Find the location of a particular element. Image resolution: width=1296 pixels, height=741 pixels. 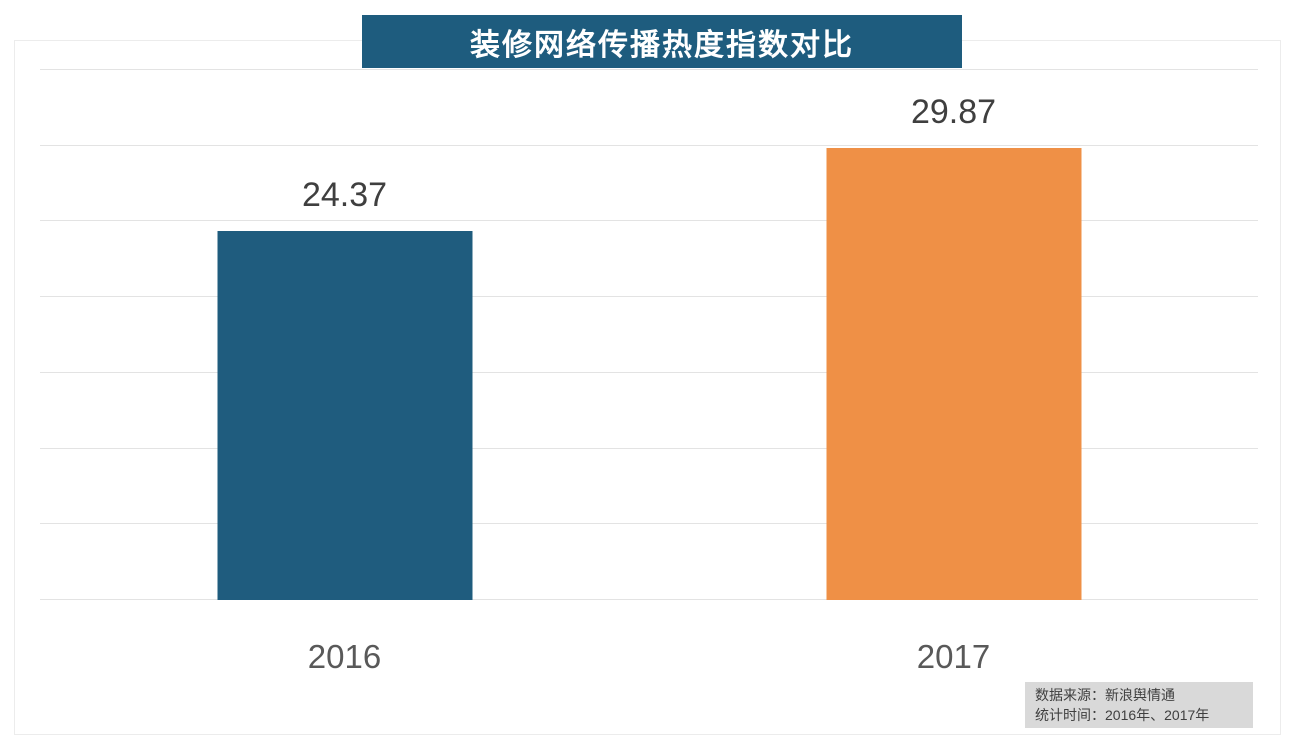

chart-title-box: 装修网络传播热度指数对比 is located at coordinates (662, 41).